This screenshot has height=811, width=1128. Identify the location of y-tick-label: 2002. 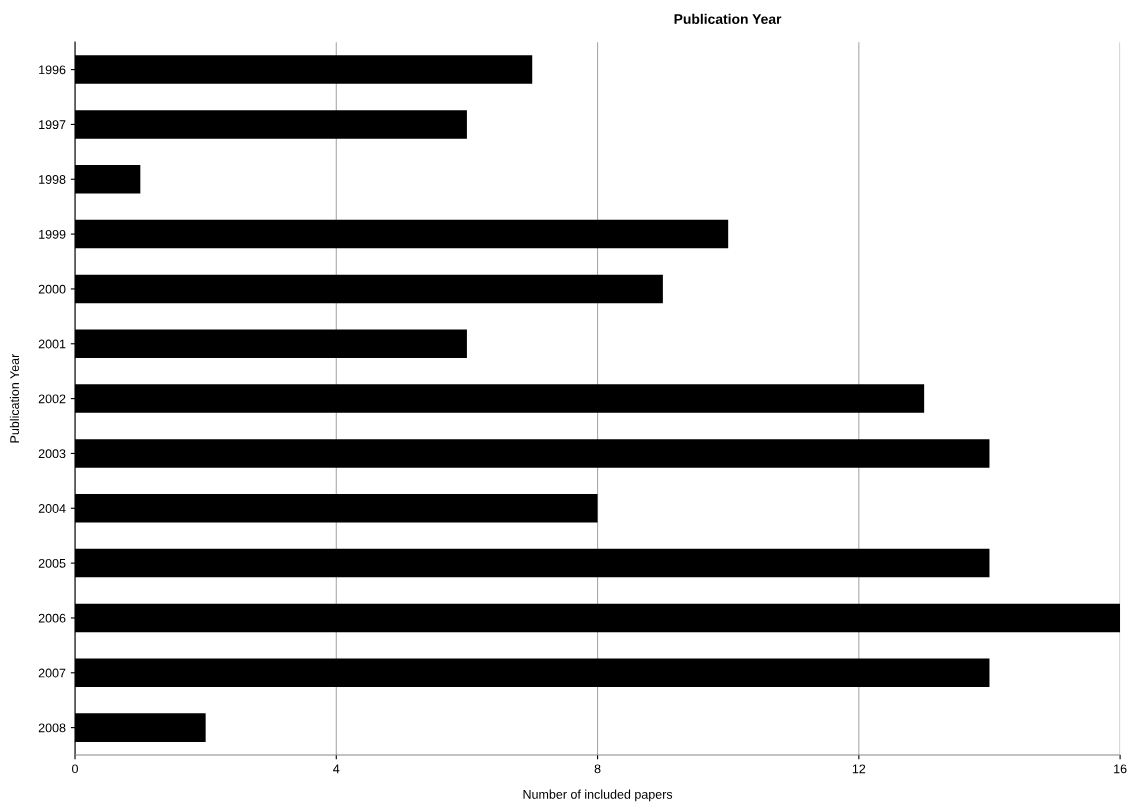
(52, 399).